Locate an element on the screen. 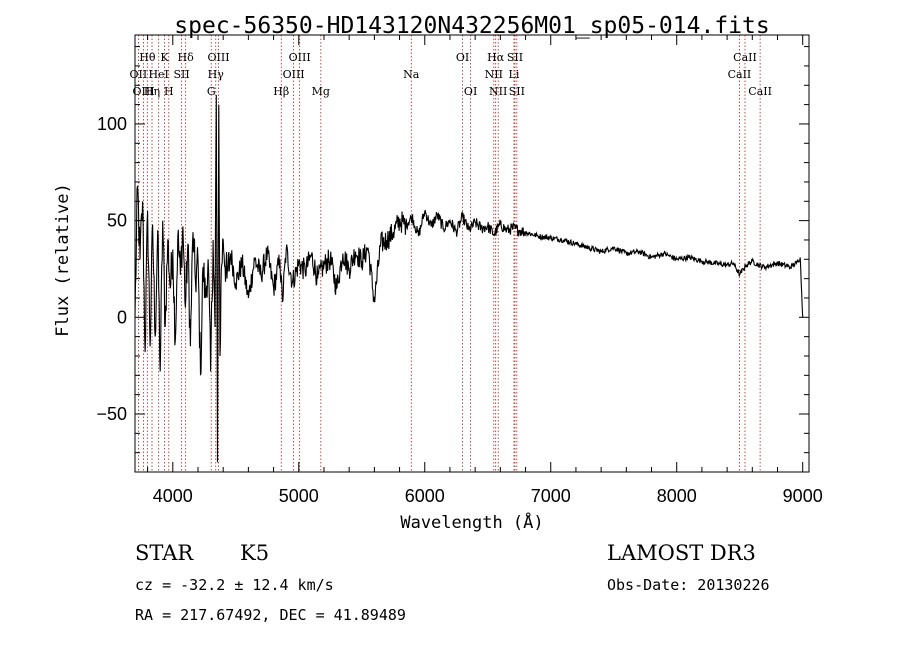 The height and width of the screenshot is (649, 900). y-tick-label: −50 is located at coordinates (111, 414).